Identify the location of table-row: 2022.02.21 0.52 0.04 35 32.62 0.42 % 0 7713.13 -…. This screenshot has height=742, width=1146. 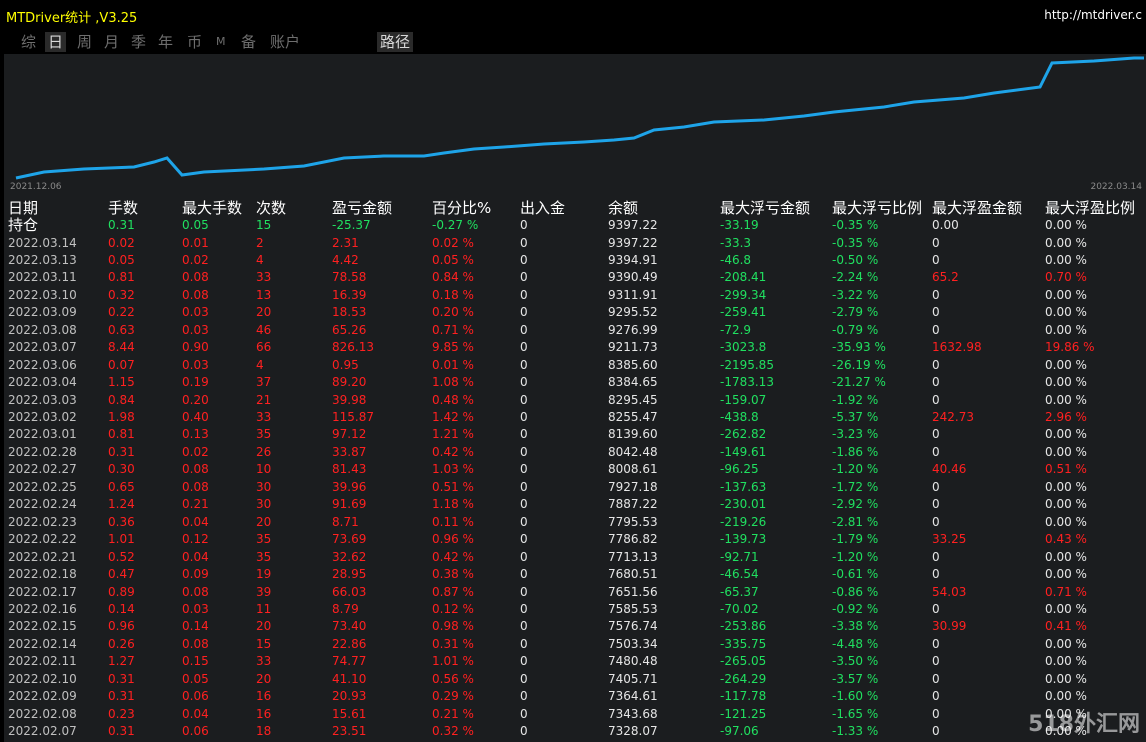
(575, 558).